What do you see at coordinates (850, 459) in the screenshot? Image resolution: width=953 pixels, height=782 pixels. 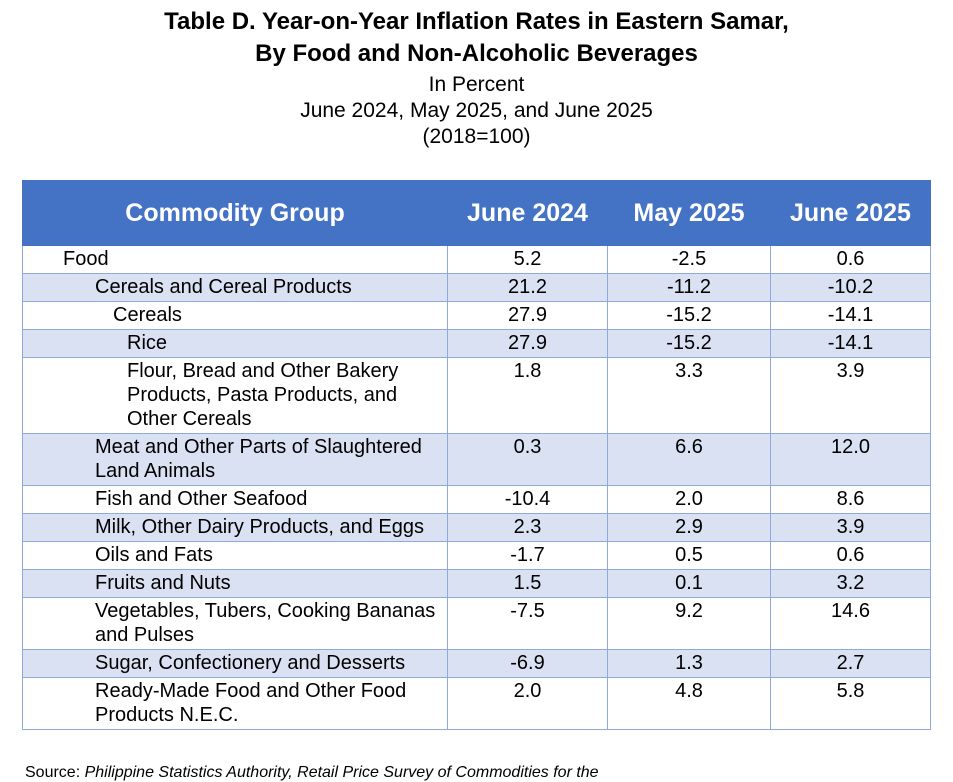 I see `june-2025-cell: 12.0` at bounding box center [850, 459].